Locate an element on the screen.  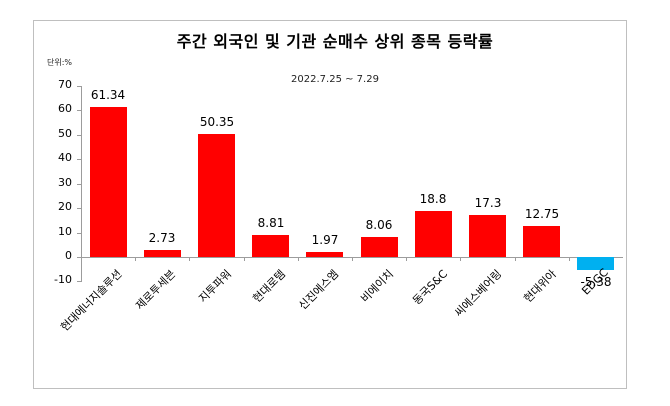
chart-title: 주간 외국인 및 기관 순매수 상위 종목 등락률 is located at coordinates (335, 41).